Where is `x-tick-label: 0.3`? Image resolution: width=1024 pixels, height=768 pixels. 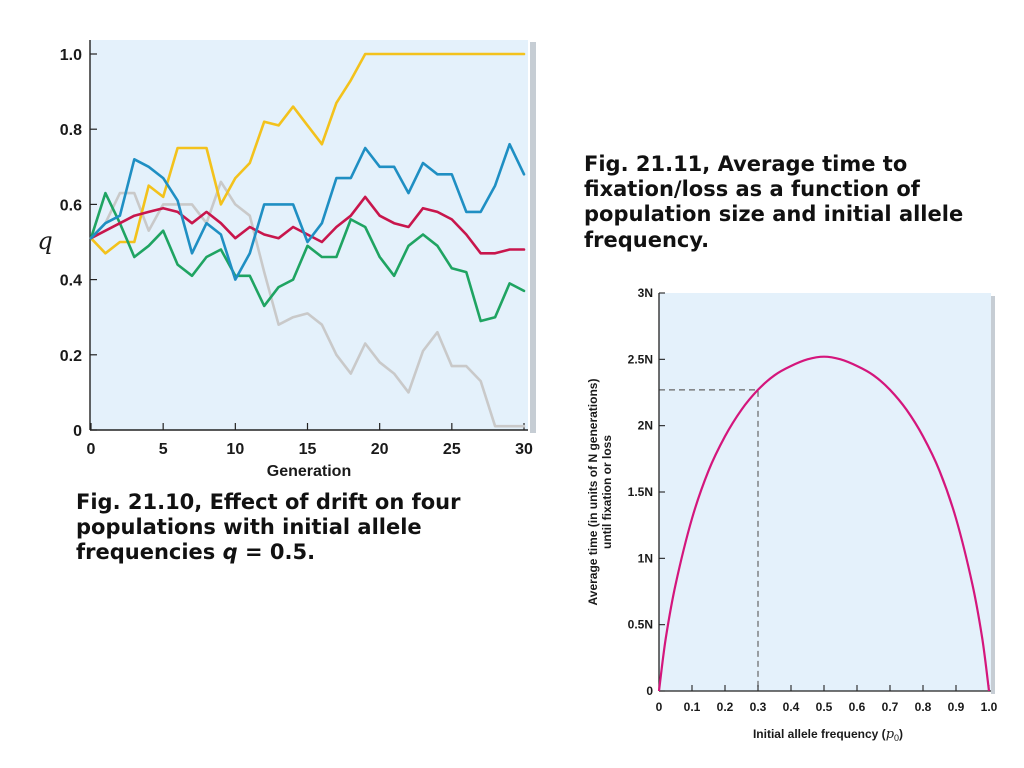
x-tick-label: 0.3 is located at coordinates (758, 707).